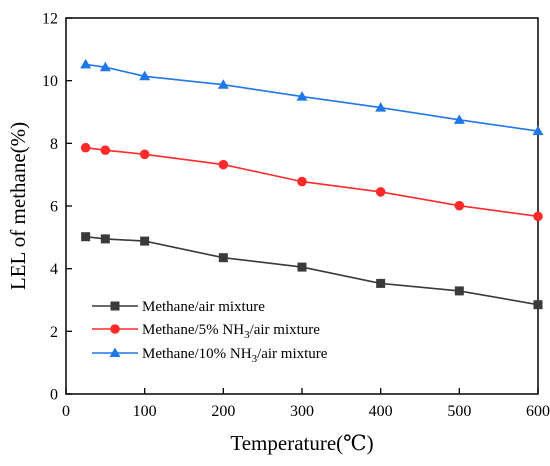 The image size is (550, 466). I want to click on y-tick-label-3: 6, so click(54, 207).